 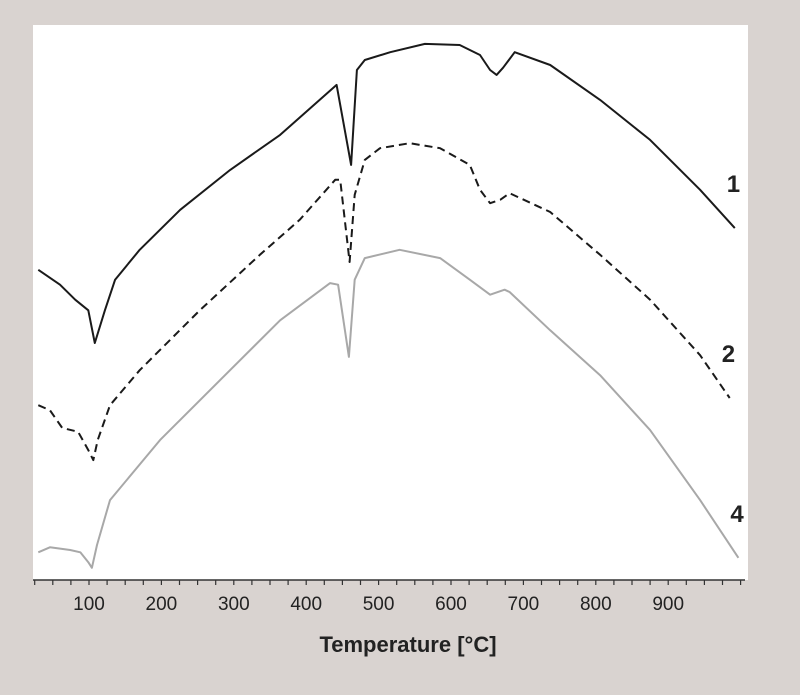 I want to click on curve-label-2: 2, so click(x=728, y=354).